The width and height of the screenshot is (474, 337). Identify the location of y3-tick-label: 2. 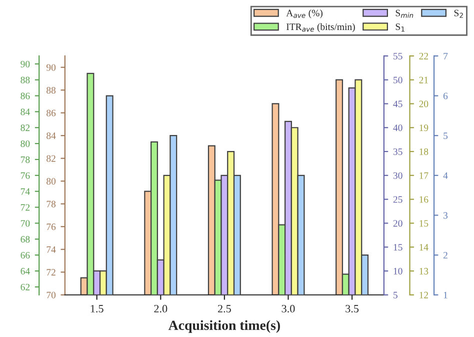
(445, 255).